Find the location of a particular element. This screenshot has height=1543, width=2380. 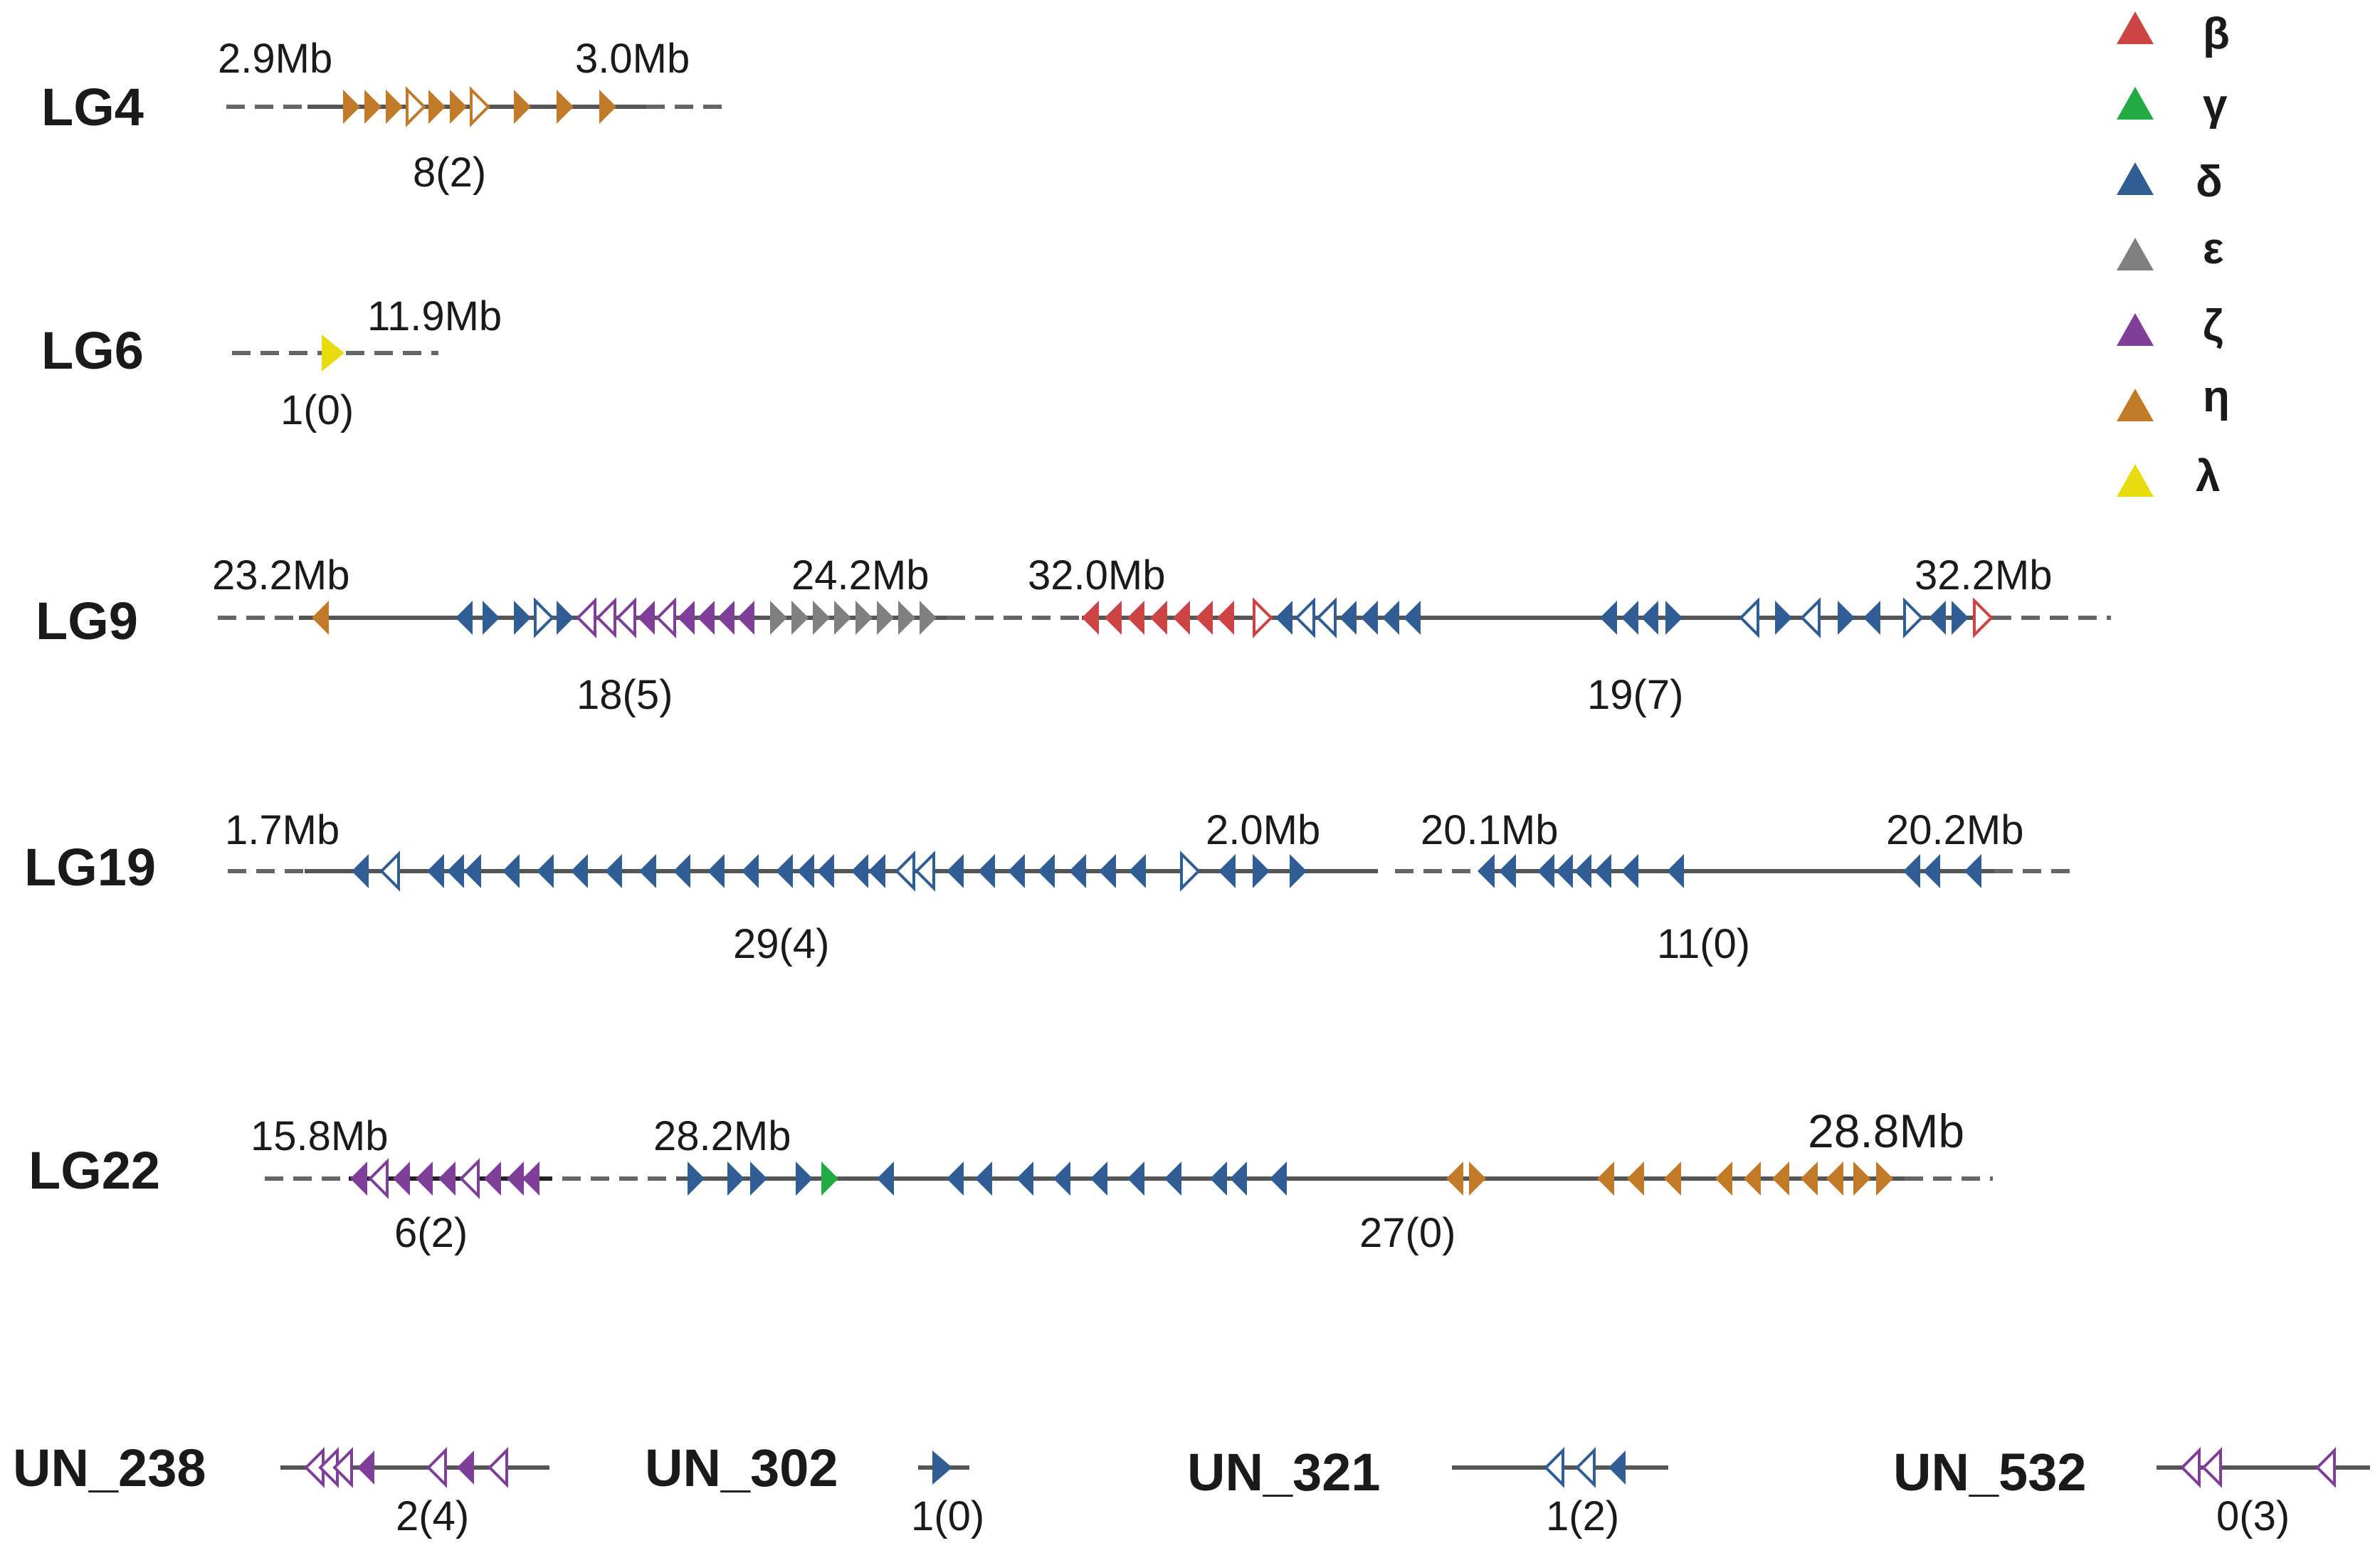

legend-label-epsilon: ε is located at coordinates (2213, 249).